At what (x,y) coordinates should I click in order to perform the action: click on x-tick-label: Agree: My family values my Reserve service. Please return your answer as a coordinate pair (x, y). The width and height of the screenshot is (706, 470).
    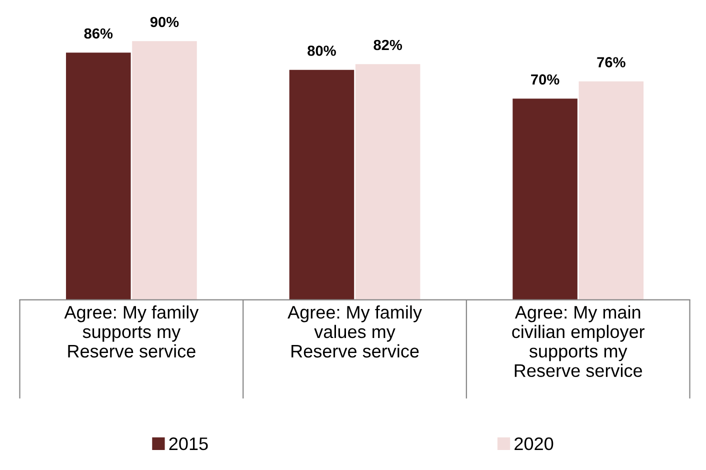
    Looking at the image, I should click on (355, 331).